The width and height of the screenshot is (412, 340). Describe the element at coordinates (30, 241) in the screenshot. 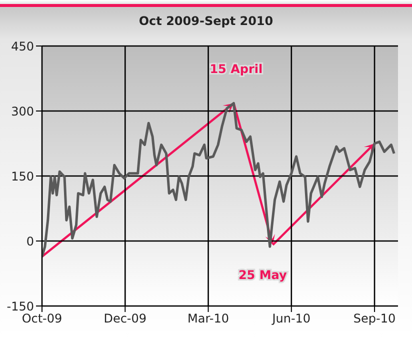

I see `y-tick-label: 0` at that location.